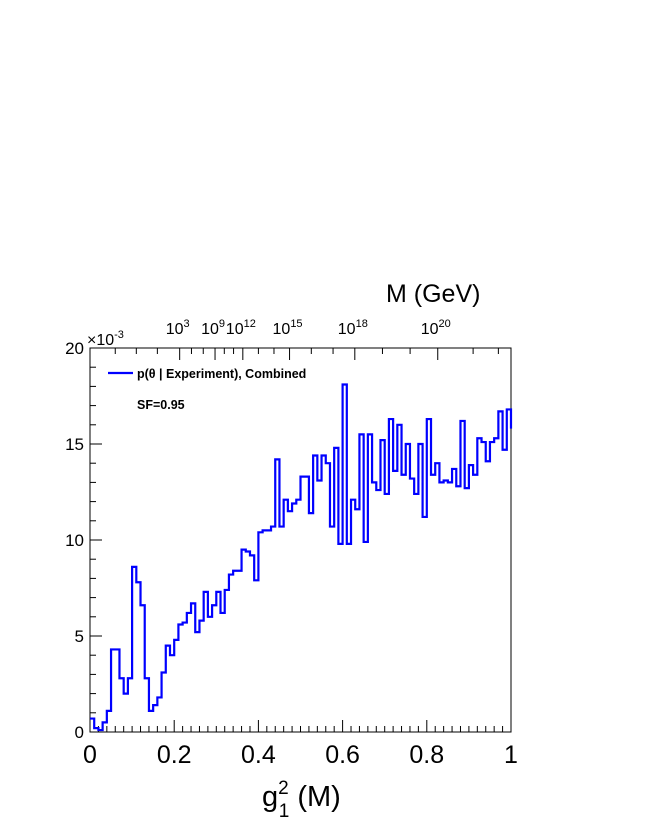  I want to click on legend-note: SF=0.95, so click(161, 405).